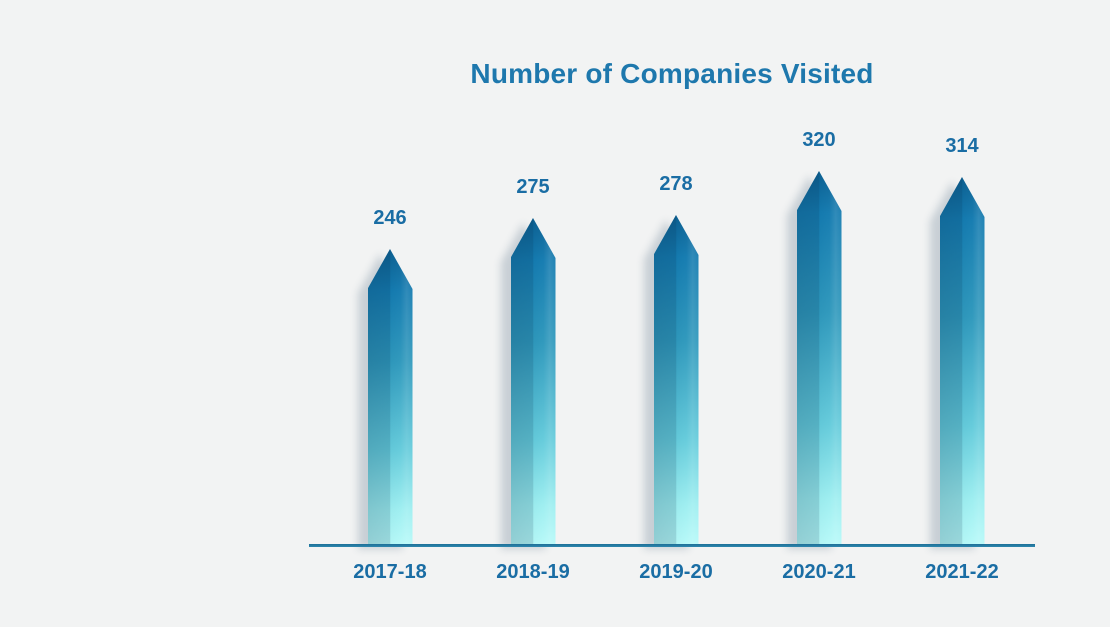 This screenshot has height=627, width=1110. Describe the element at coordinates (676, 572) in the screenshot. I see `x-axis-label-2019-20: 2019-20` at that location.